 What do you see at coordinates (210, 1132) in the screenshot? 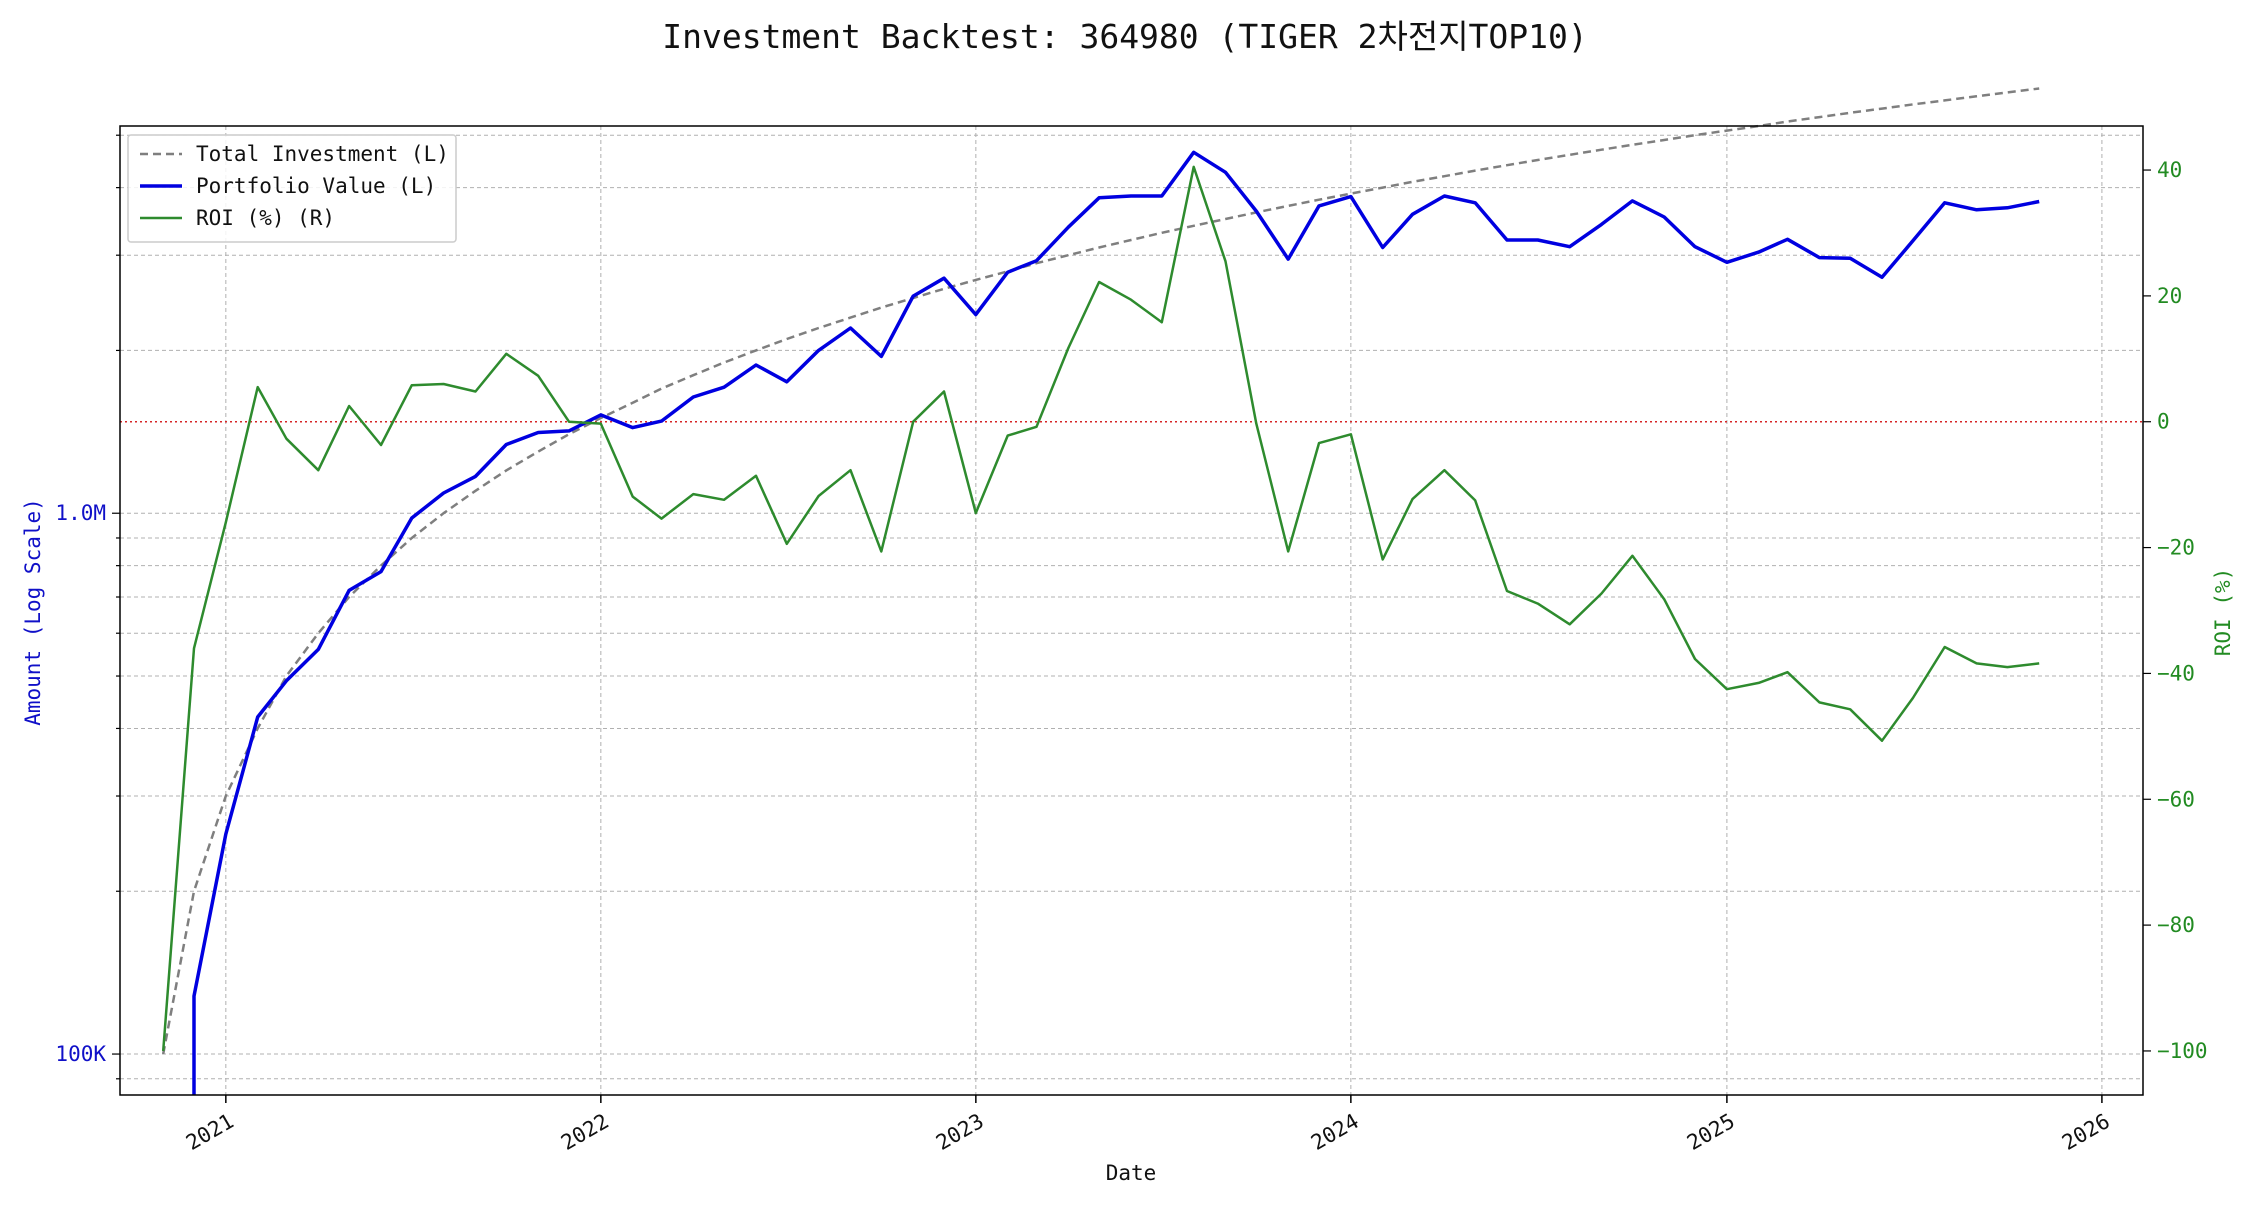
I see `x-tick-label: 2021` at bounding box center [210, 1132].